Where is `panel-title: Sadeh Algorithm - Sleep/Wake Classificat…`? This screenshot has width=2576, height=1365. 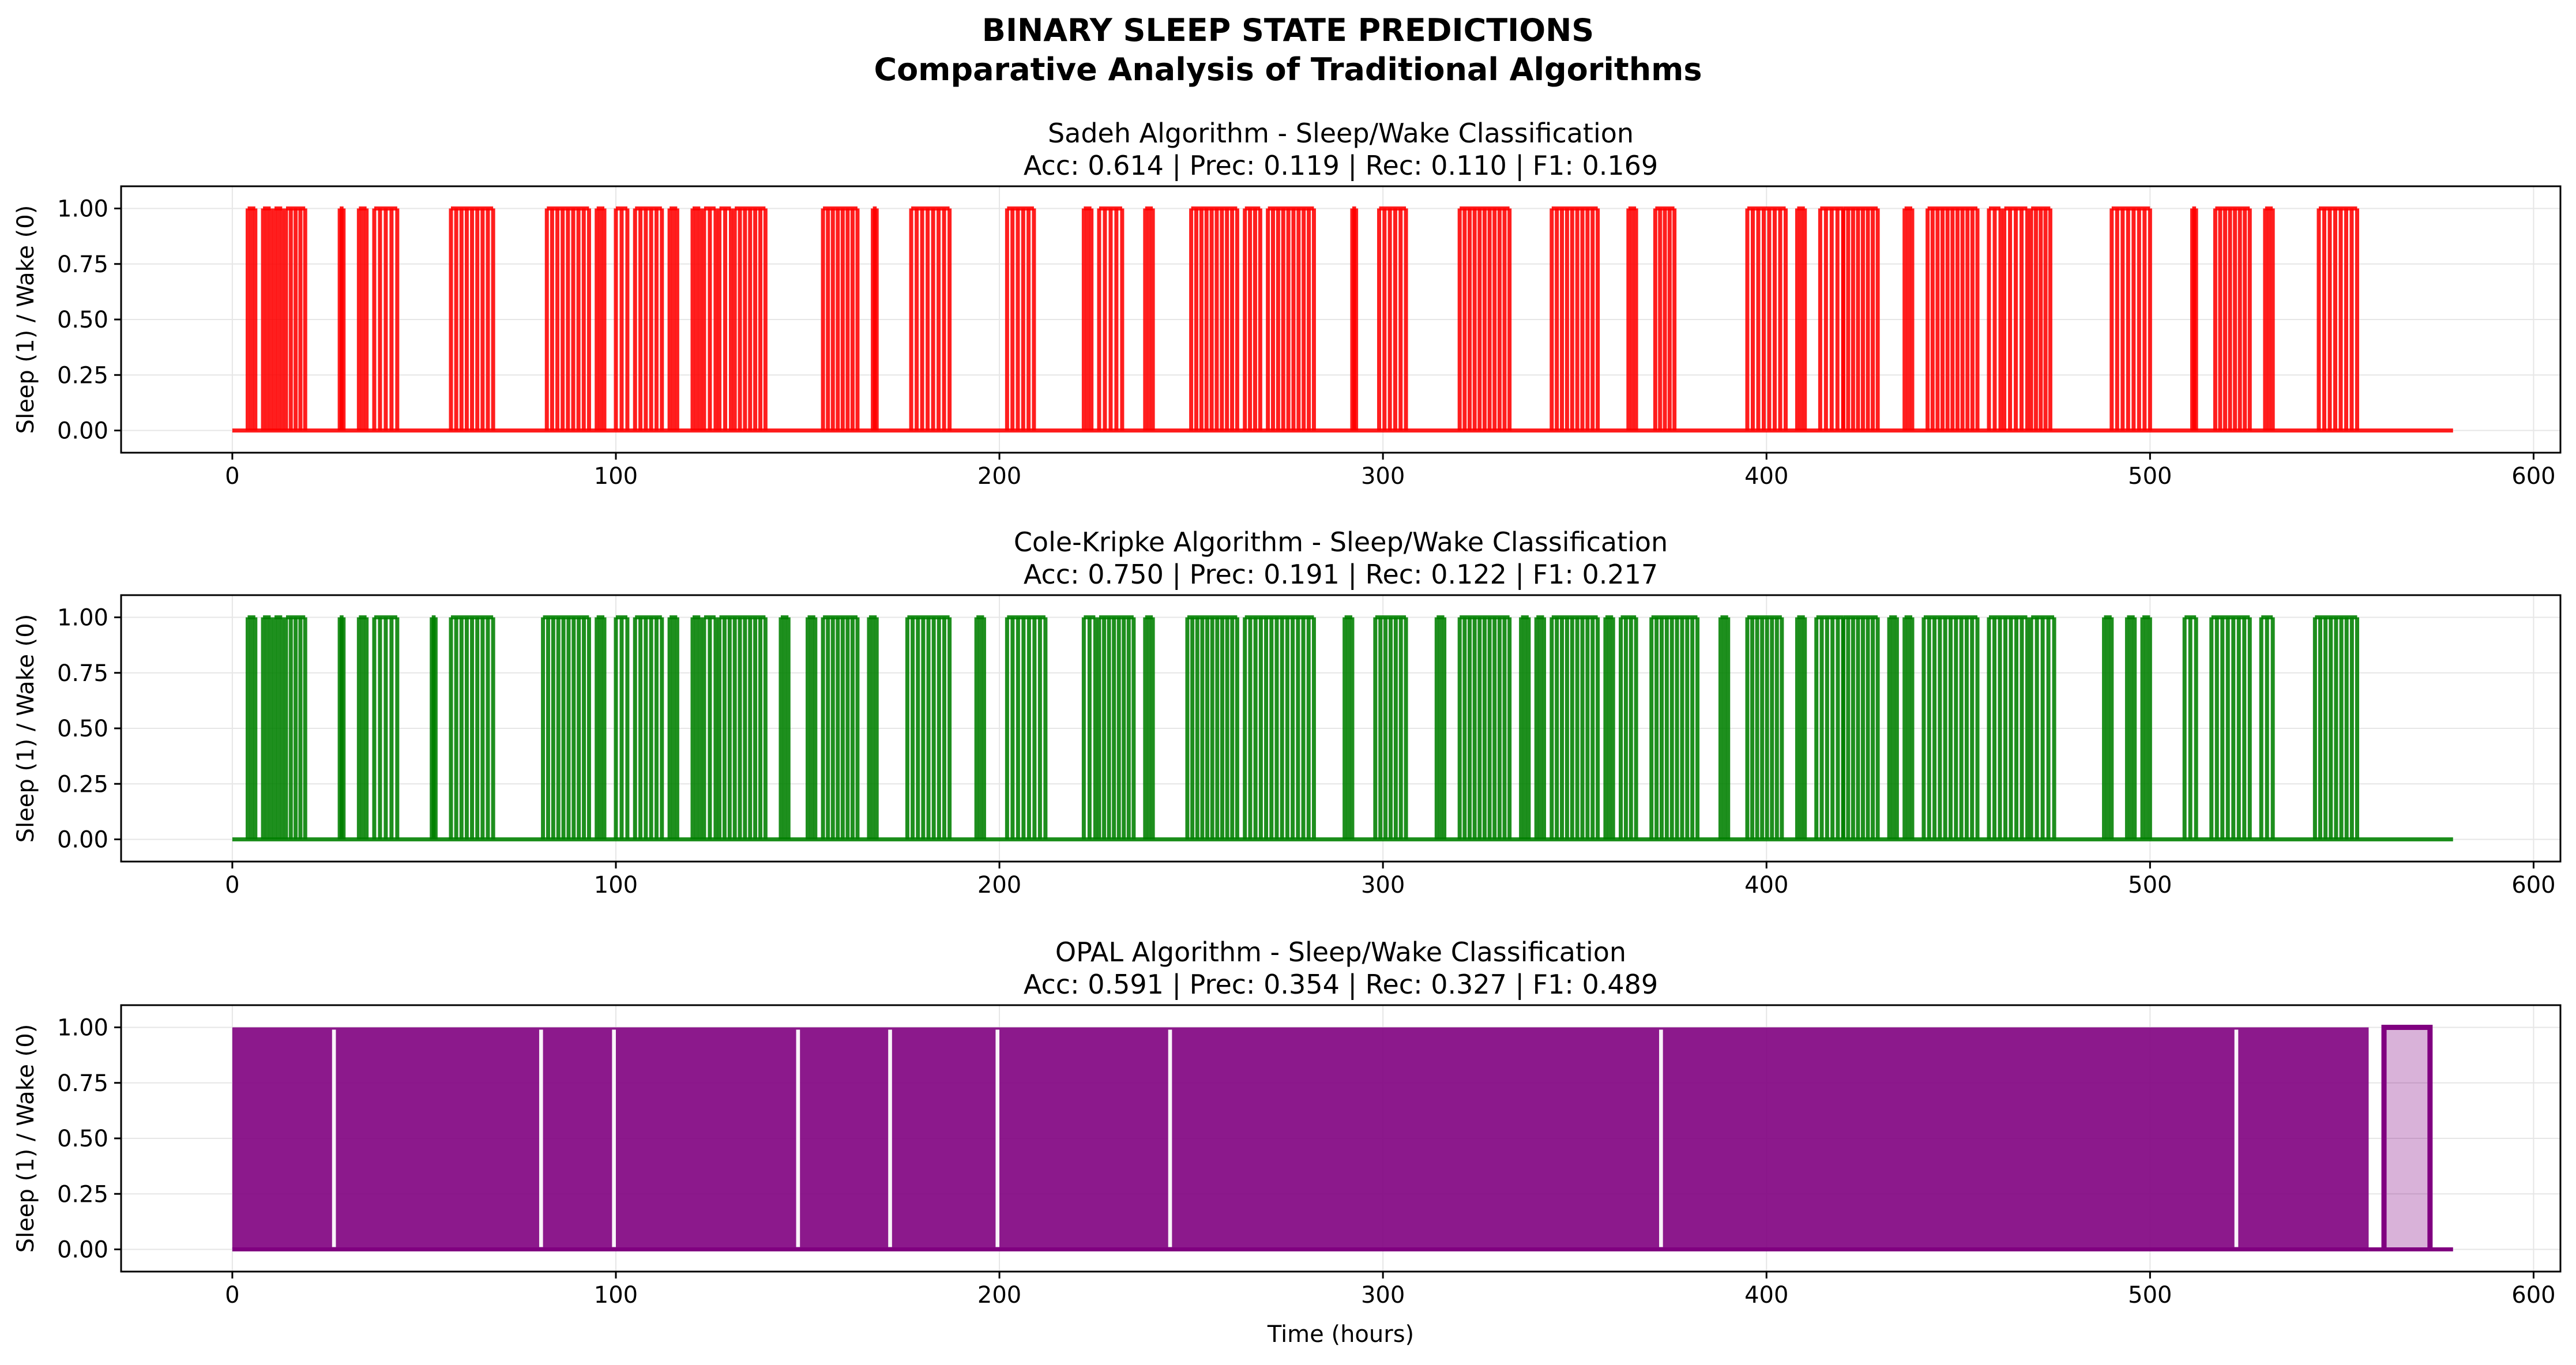
panel-title: Sadeh Algorithm - Sleep/Wake Classificat… is located at coordinates (1341, 133).